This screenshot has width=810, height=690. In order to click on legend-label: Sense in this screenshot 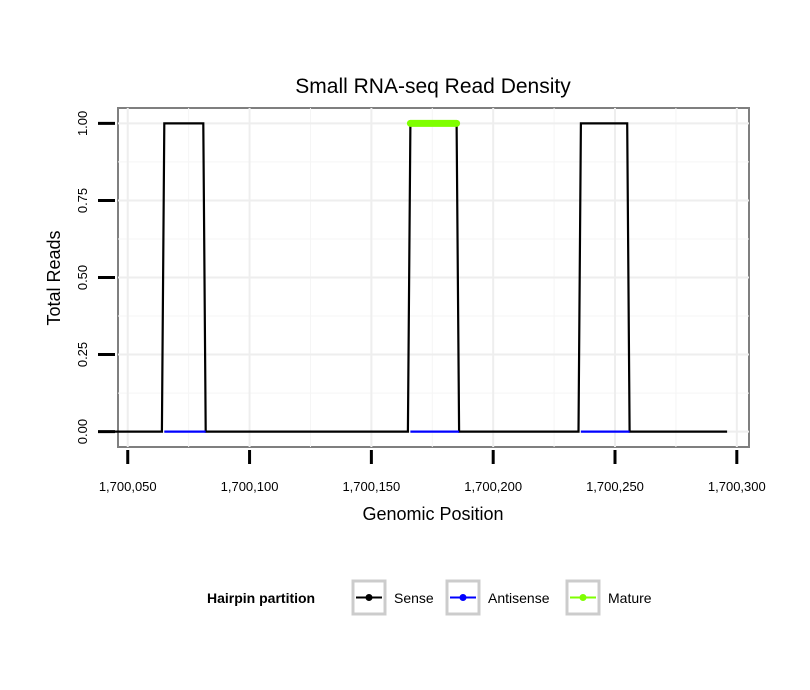, I will do `click(414, 598)`.